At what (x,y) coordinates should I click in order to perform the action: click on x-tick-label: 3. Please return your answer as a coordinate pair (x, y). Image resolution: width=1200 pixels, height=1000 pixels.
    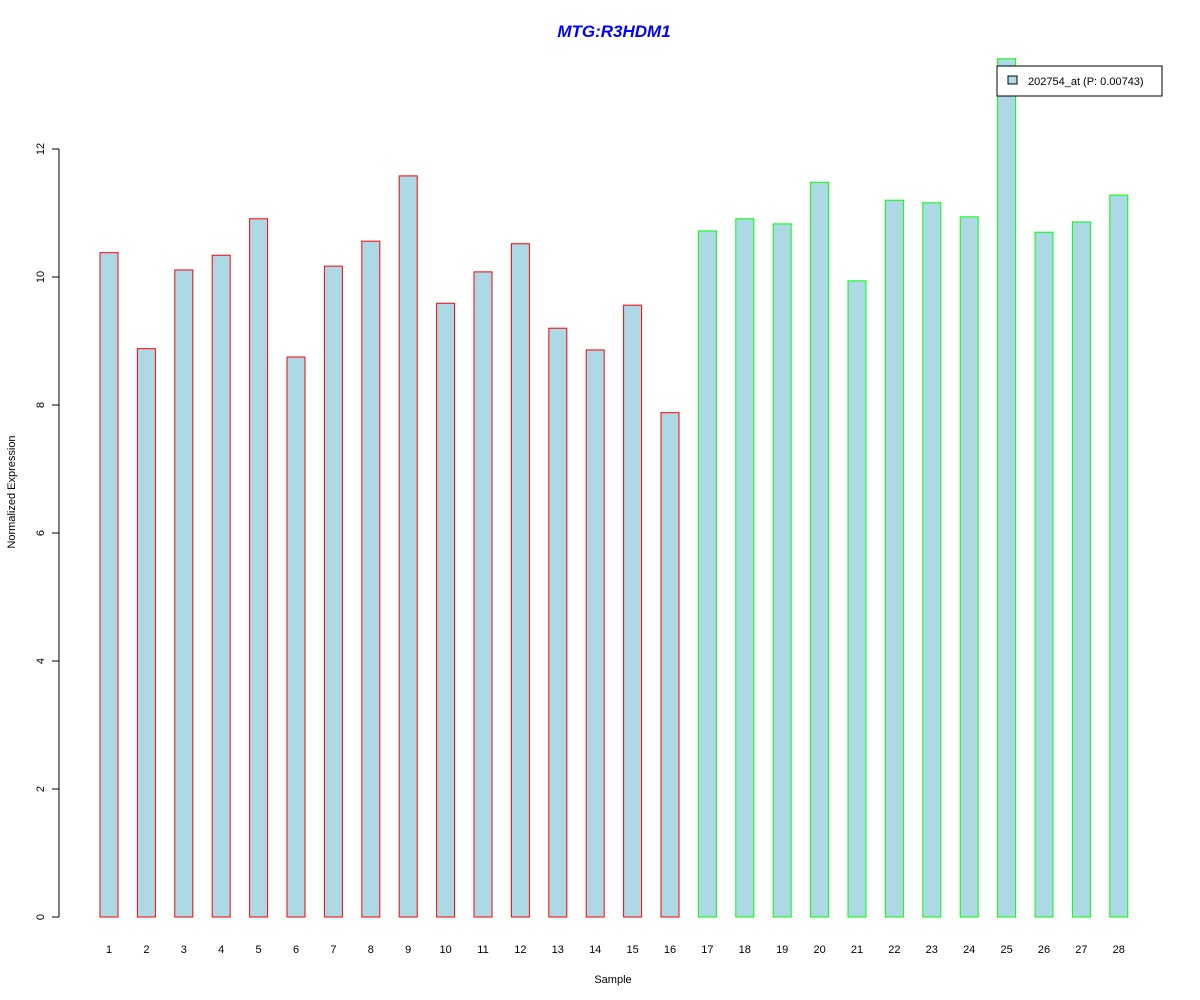
    Looking at the image, I should click on (184, 950).